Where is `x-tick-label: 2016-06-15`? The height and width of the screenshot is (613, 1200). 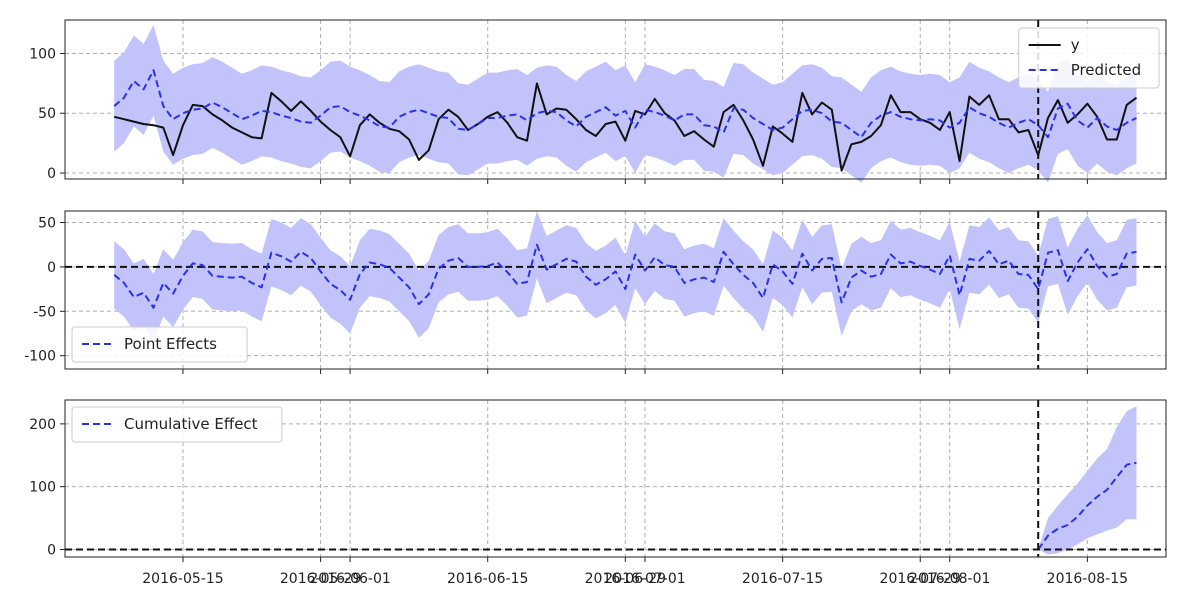 x-tick-label: 2016-06-15 is located at coordinates (487, 579).